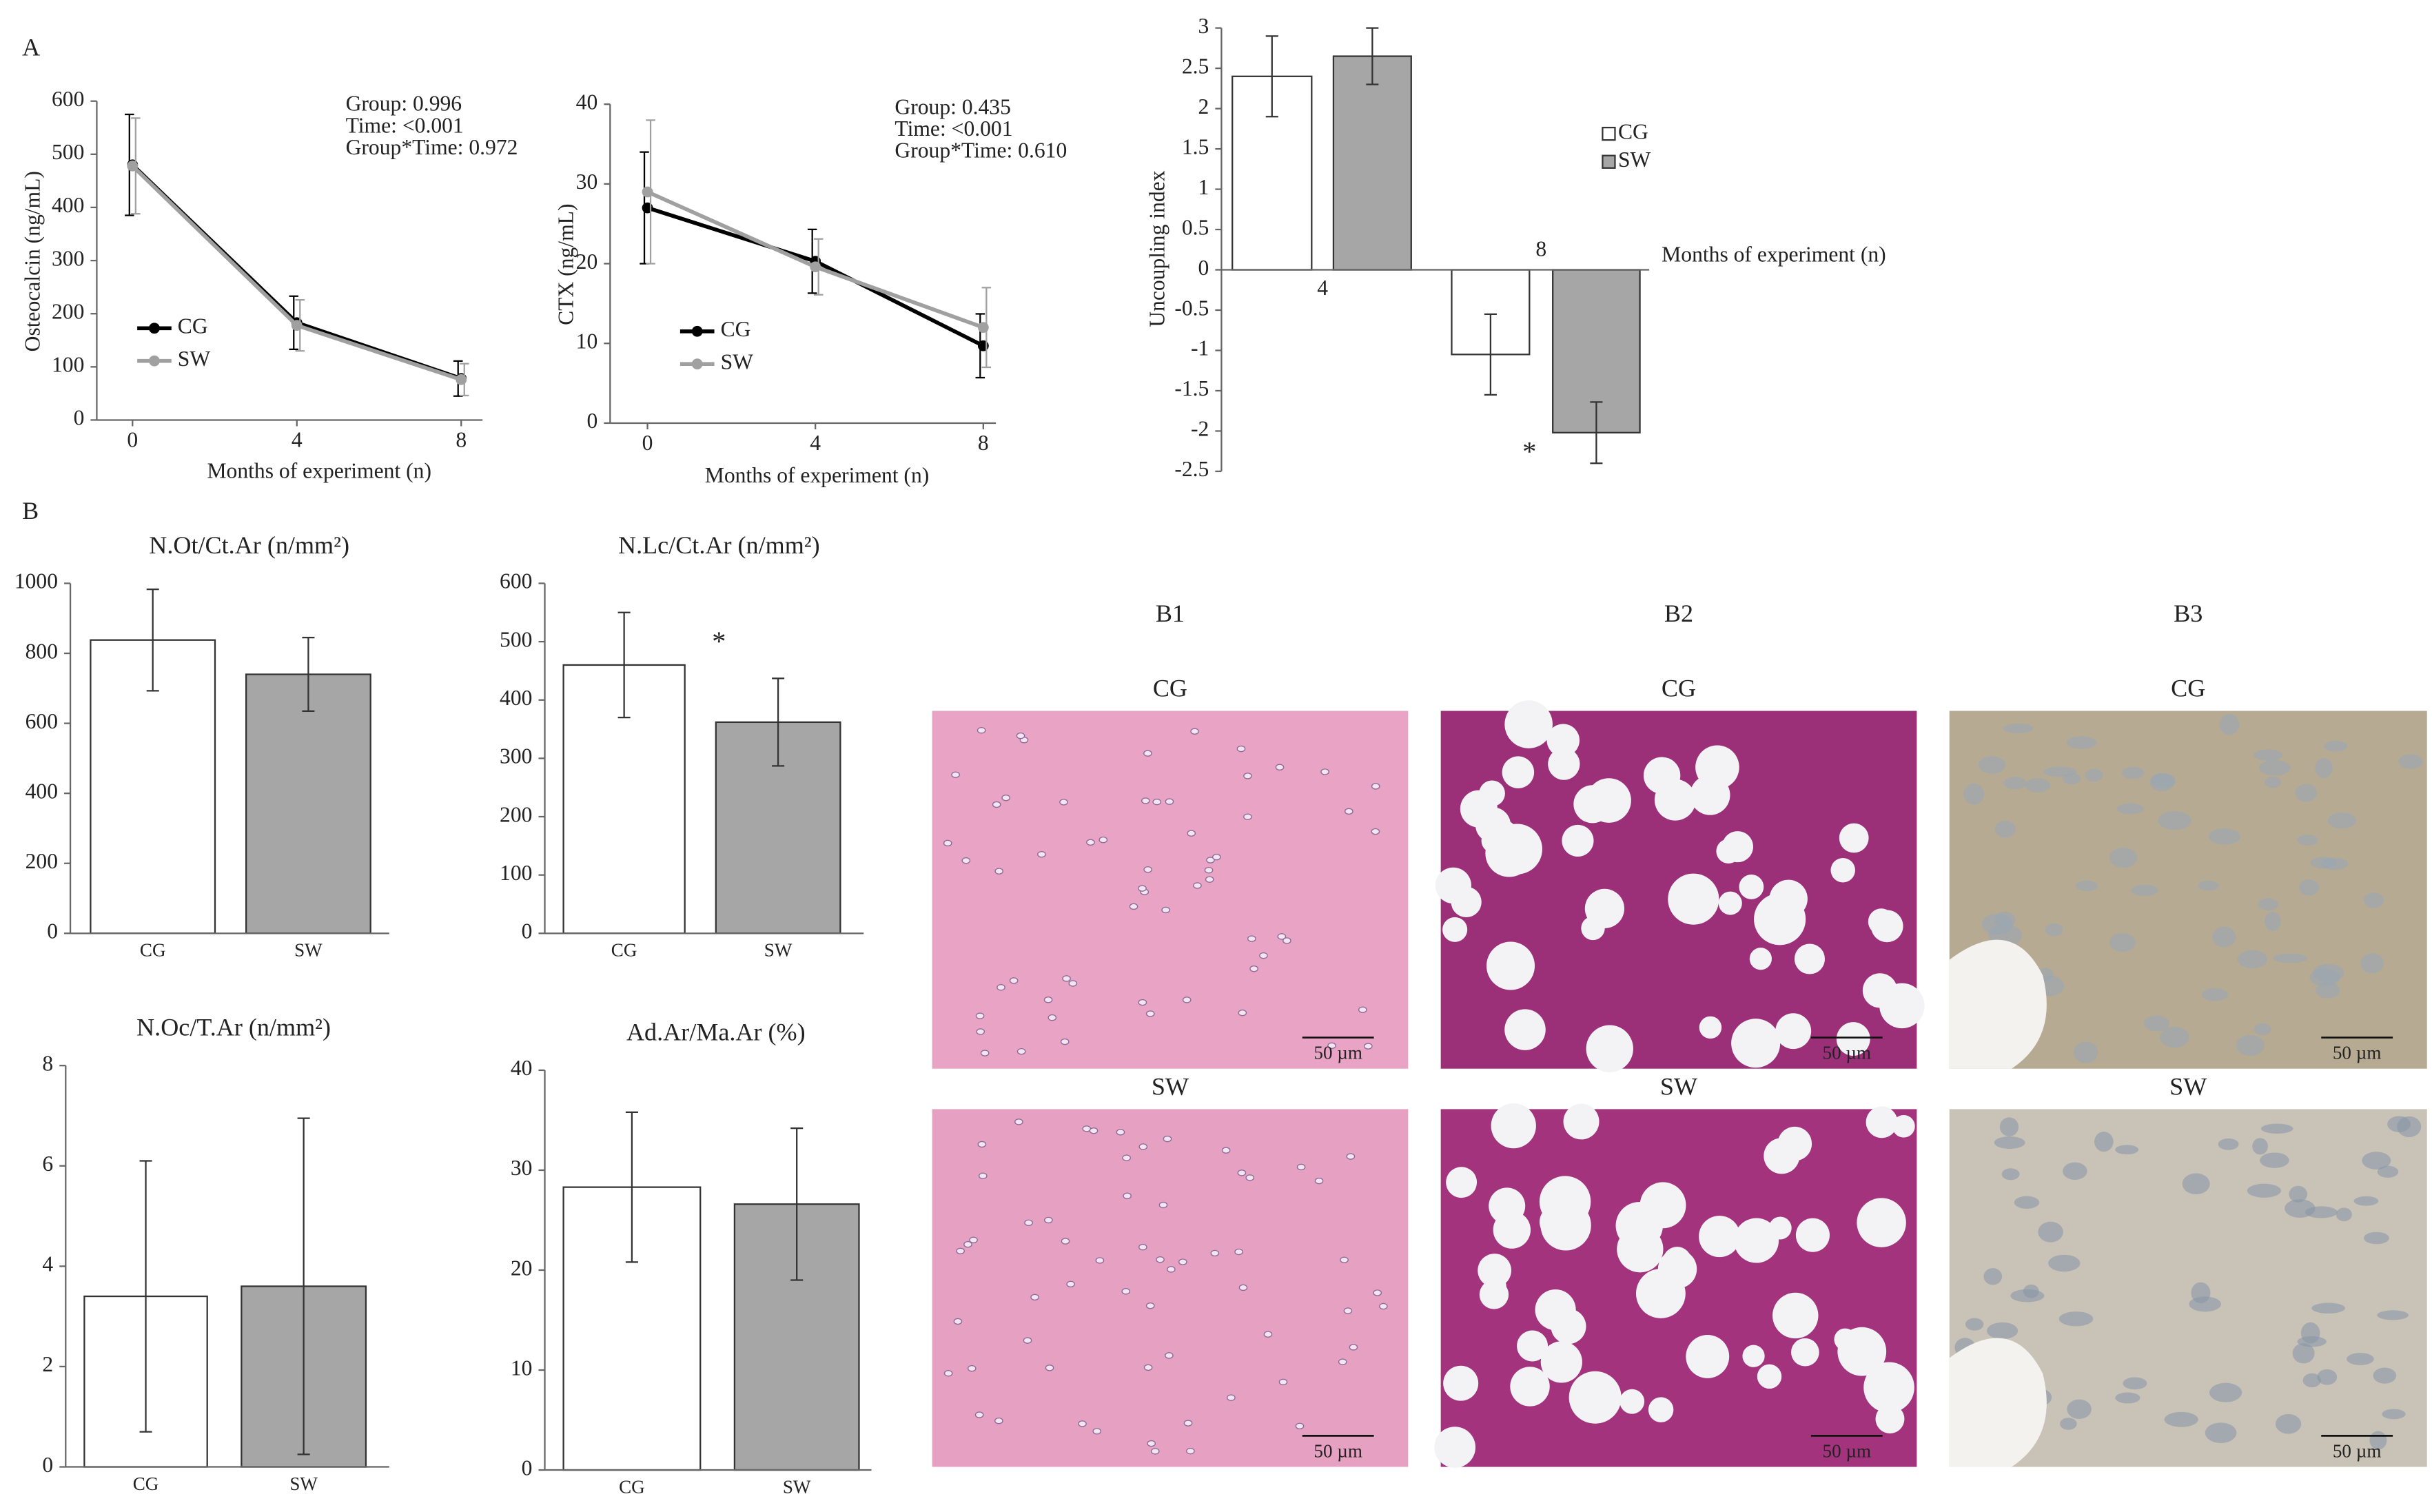 This screenshot has height=1512, width=2432. What do you see at coordinates (816, 443) in the screenshot?
I see `x-tick-label: 4` at bounding box center [816, 443].